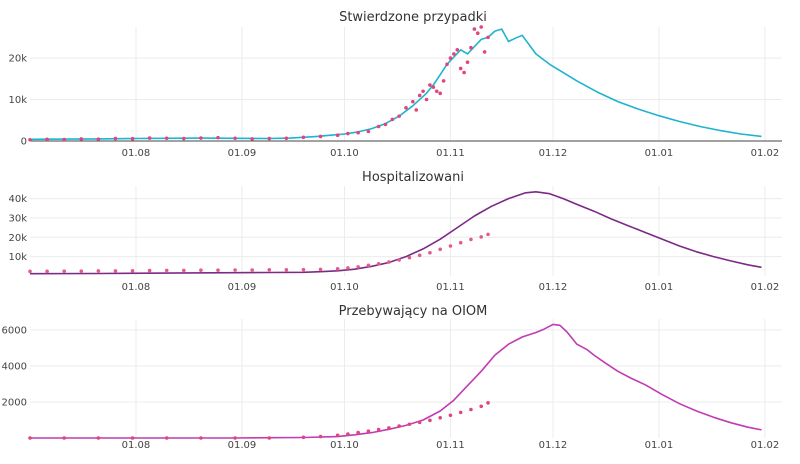 The width and height of the screenshot is (800, 464). I want to click on chart-title: Hospitalizowani, so click(413, 177).